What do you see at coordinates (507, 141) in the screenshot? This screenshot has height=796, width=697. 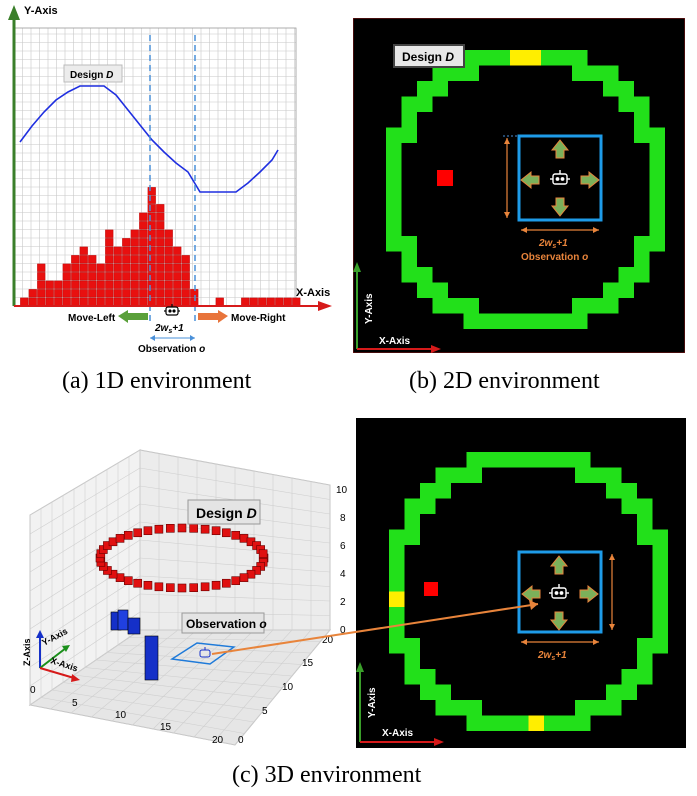 I see `height-arrowhead-top` at bounding box center [507, 141].